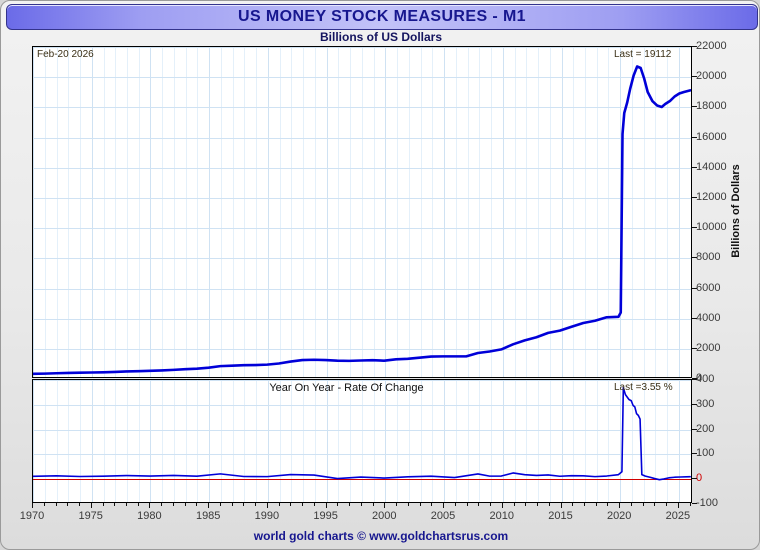 This screenshot has width=760, height=550. What do you see at coordinates (443, 516) in the screenshot?
I see `x-axis-tick-label: 2005` at bounding box center [443, 516].